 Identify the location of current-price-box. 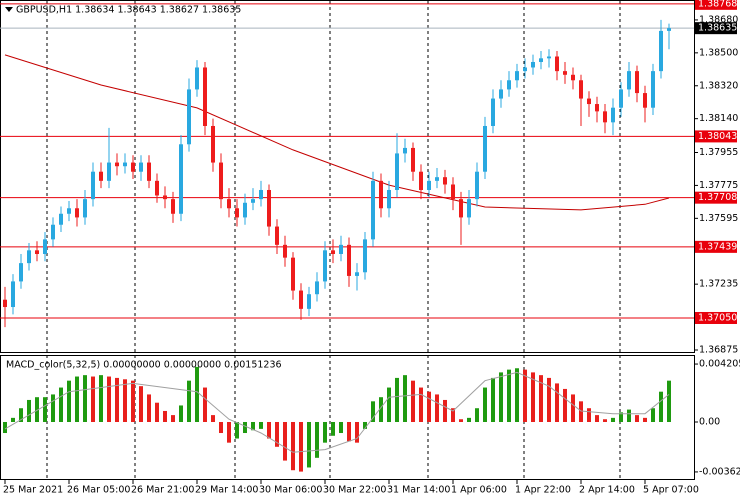
(716, 28).